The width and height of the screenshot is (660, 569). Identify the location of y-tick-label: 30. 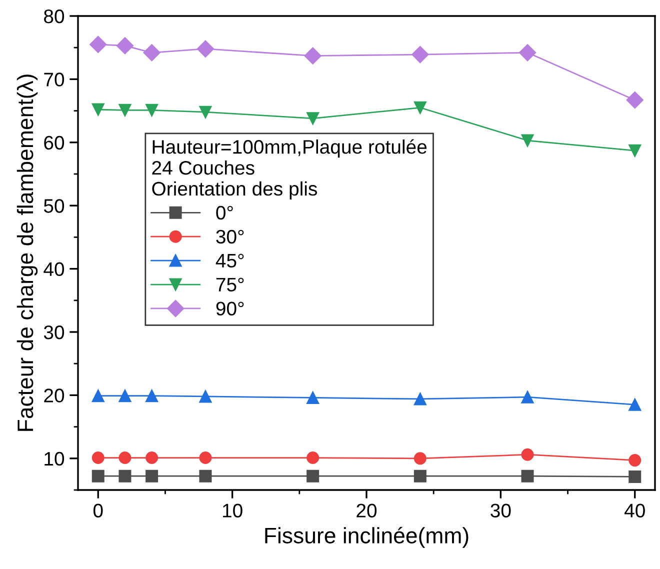
(54, 332).